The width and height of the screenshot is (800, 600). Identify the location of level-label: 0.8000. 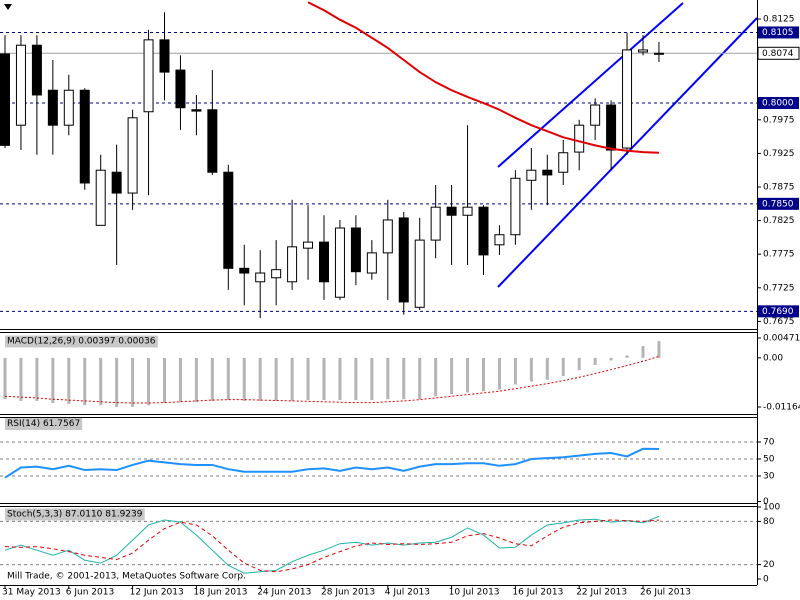
(778, 104).